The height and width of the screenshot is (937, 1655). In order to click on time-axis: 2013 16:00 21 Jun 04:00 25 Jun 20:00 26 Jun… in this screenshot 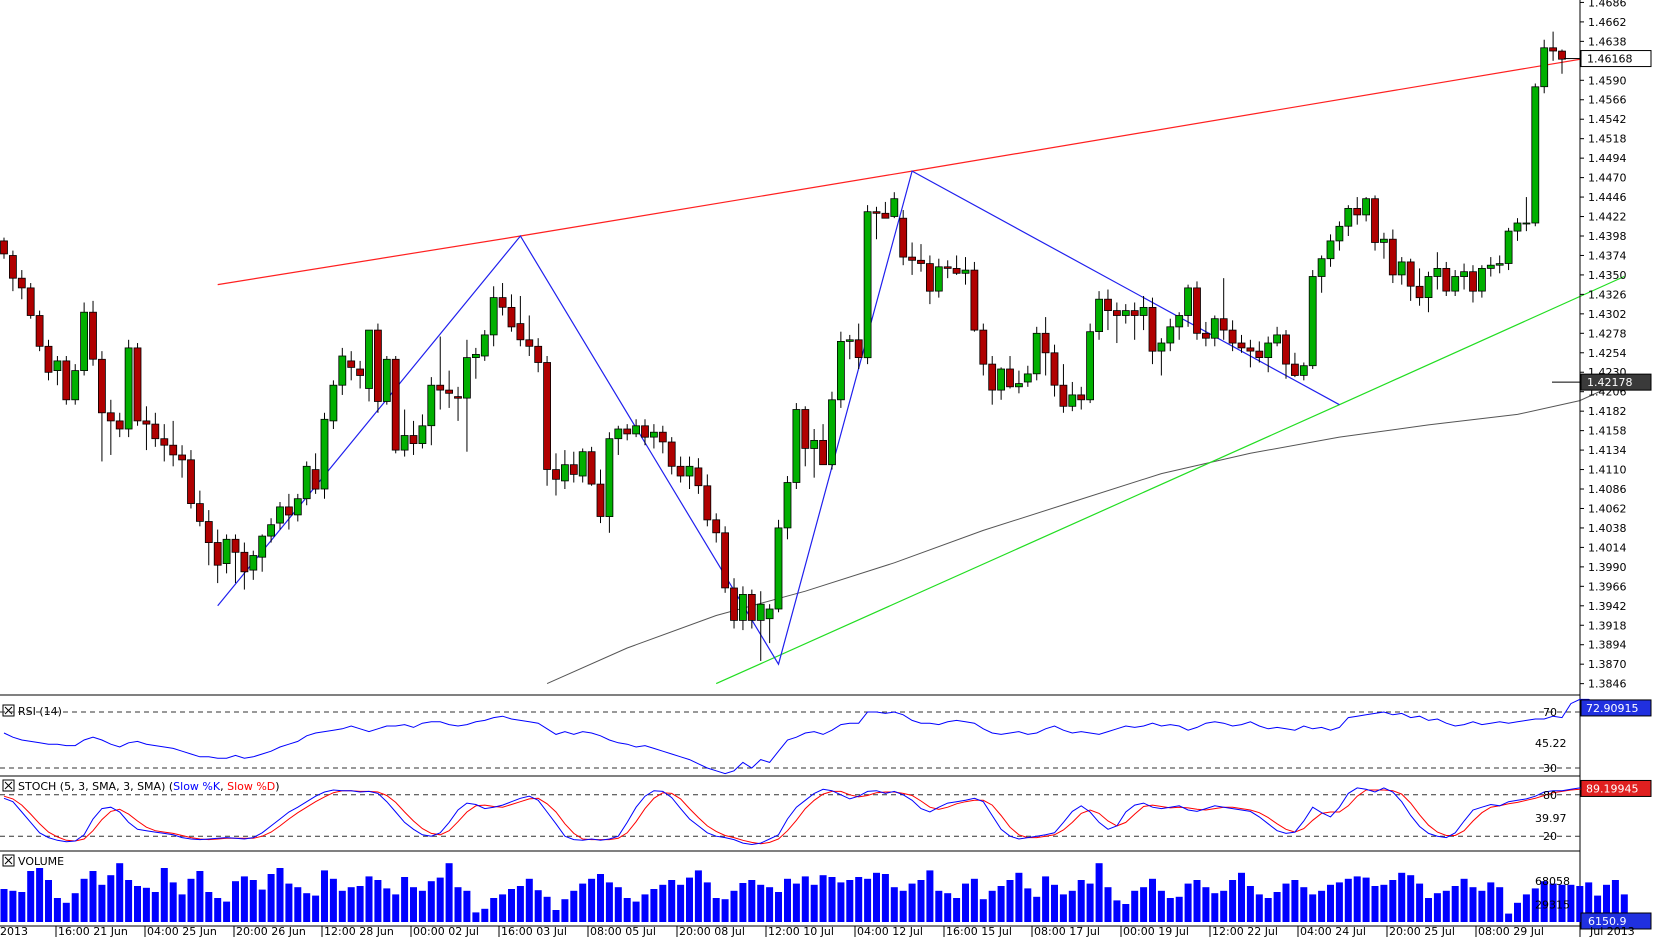, I will do `click(817, 931)`.